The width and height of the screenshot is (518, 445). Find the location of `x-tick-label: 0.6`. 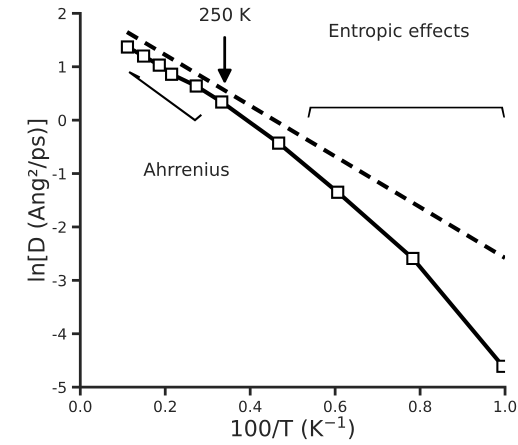

x-tick-label: 0.6 is located at coordinates (335, 406).